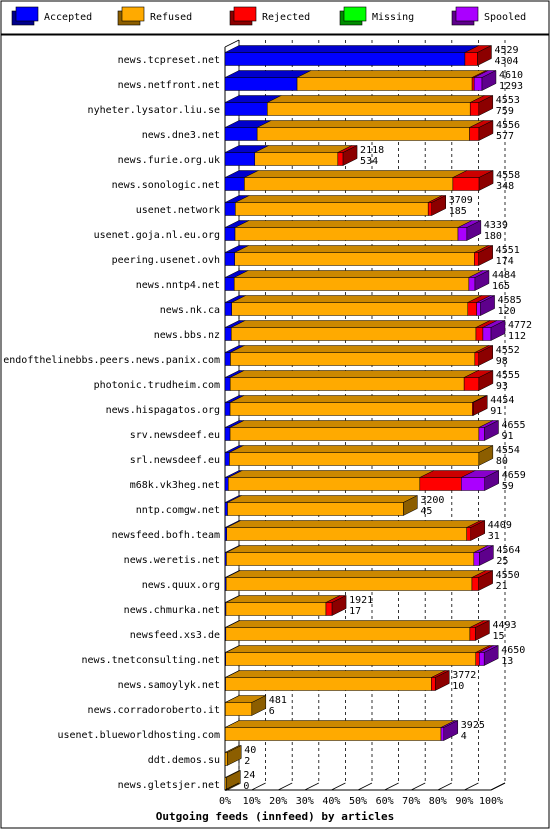  Describe the element at coordinates (169, 85) in the screenshot. I see `category-label: news.netfront.net` at that location.